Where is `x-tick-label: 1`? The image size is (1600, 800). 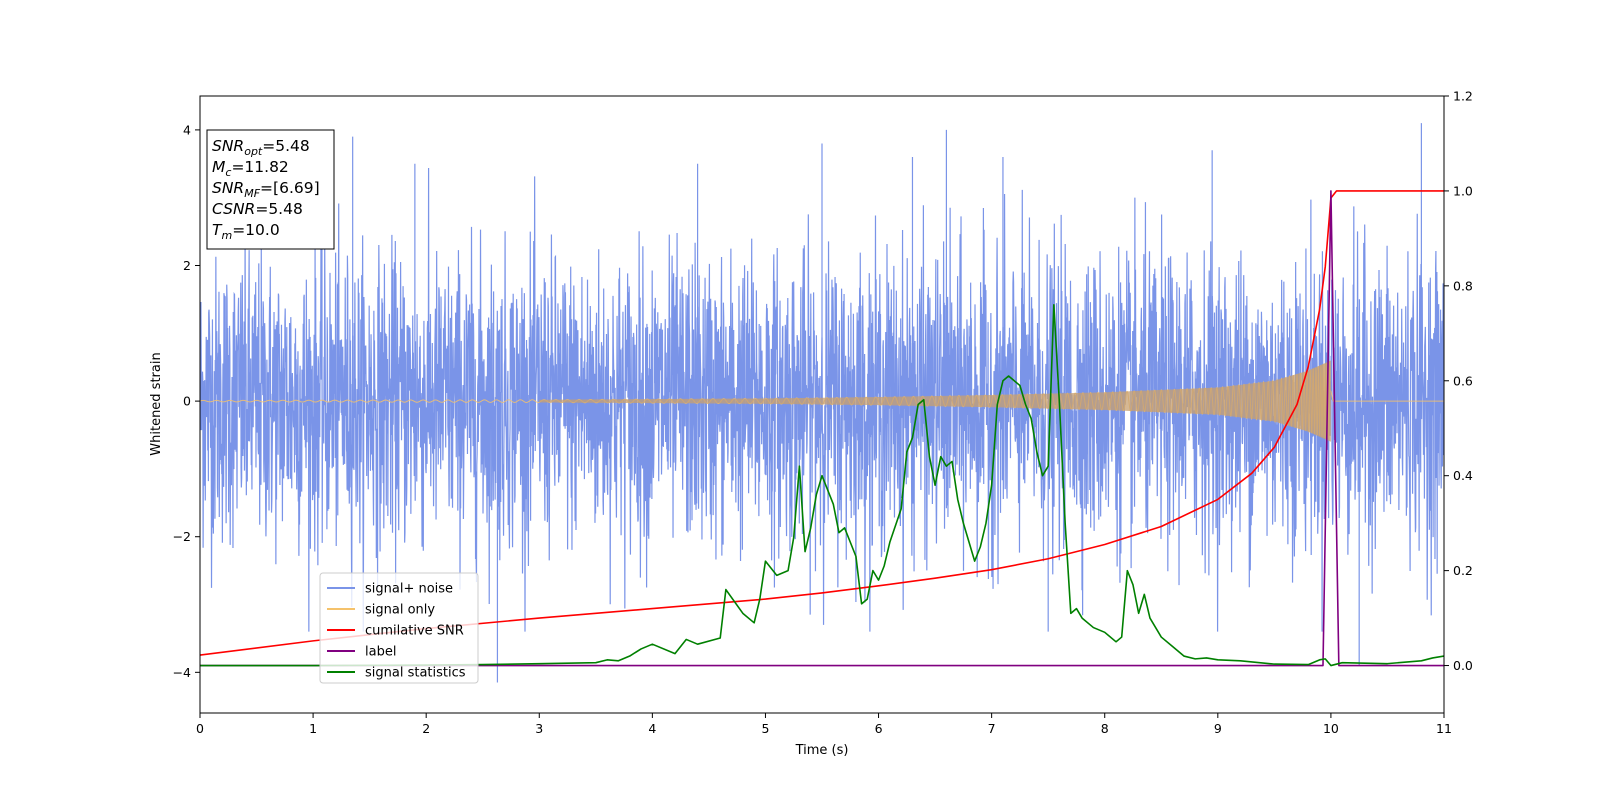 x-tick-label: 1 is located at coordinates (313, 728).